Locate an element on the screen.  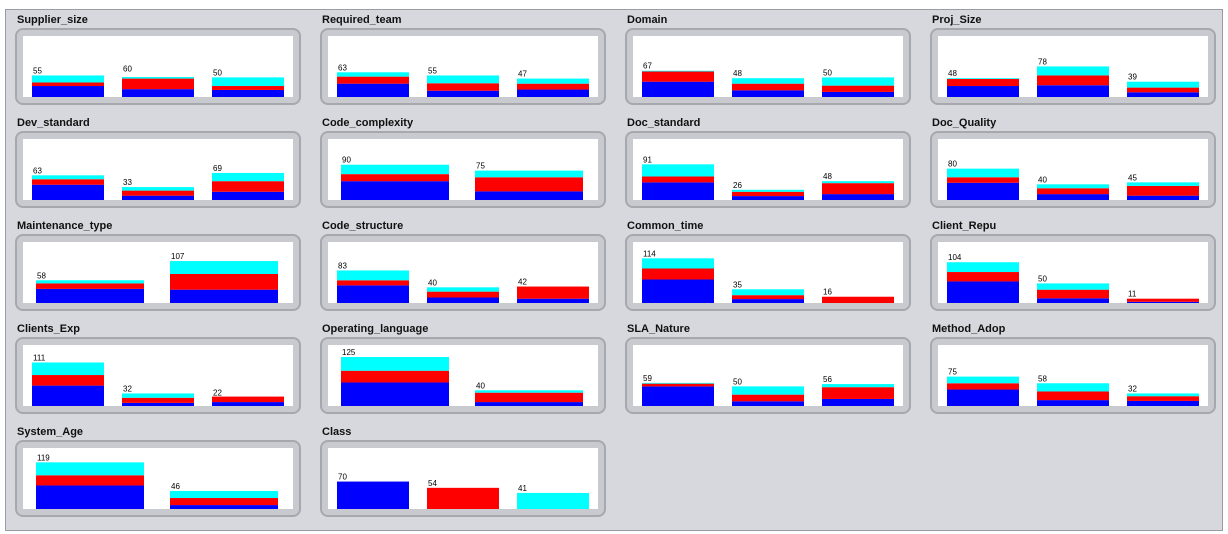
domain-bars: 67 48 50 is located at coordinates (768, 79).